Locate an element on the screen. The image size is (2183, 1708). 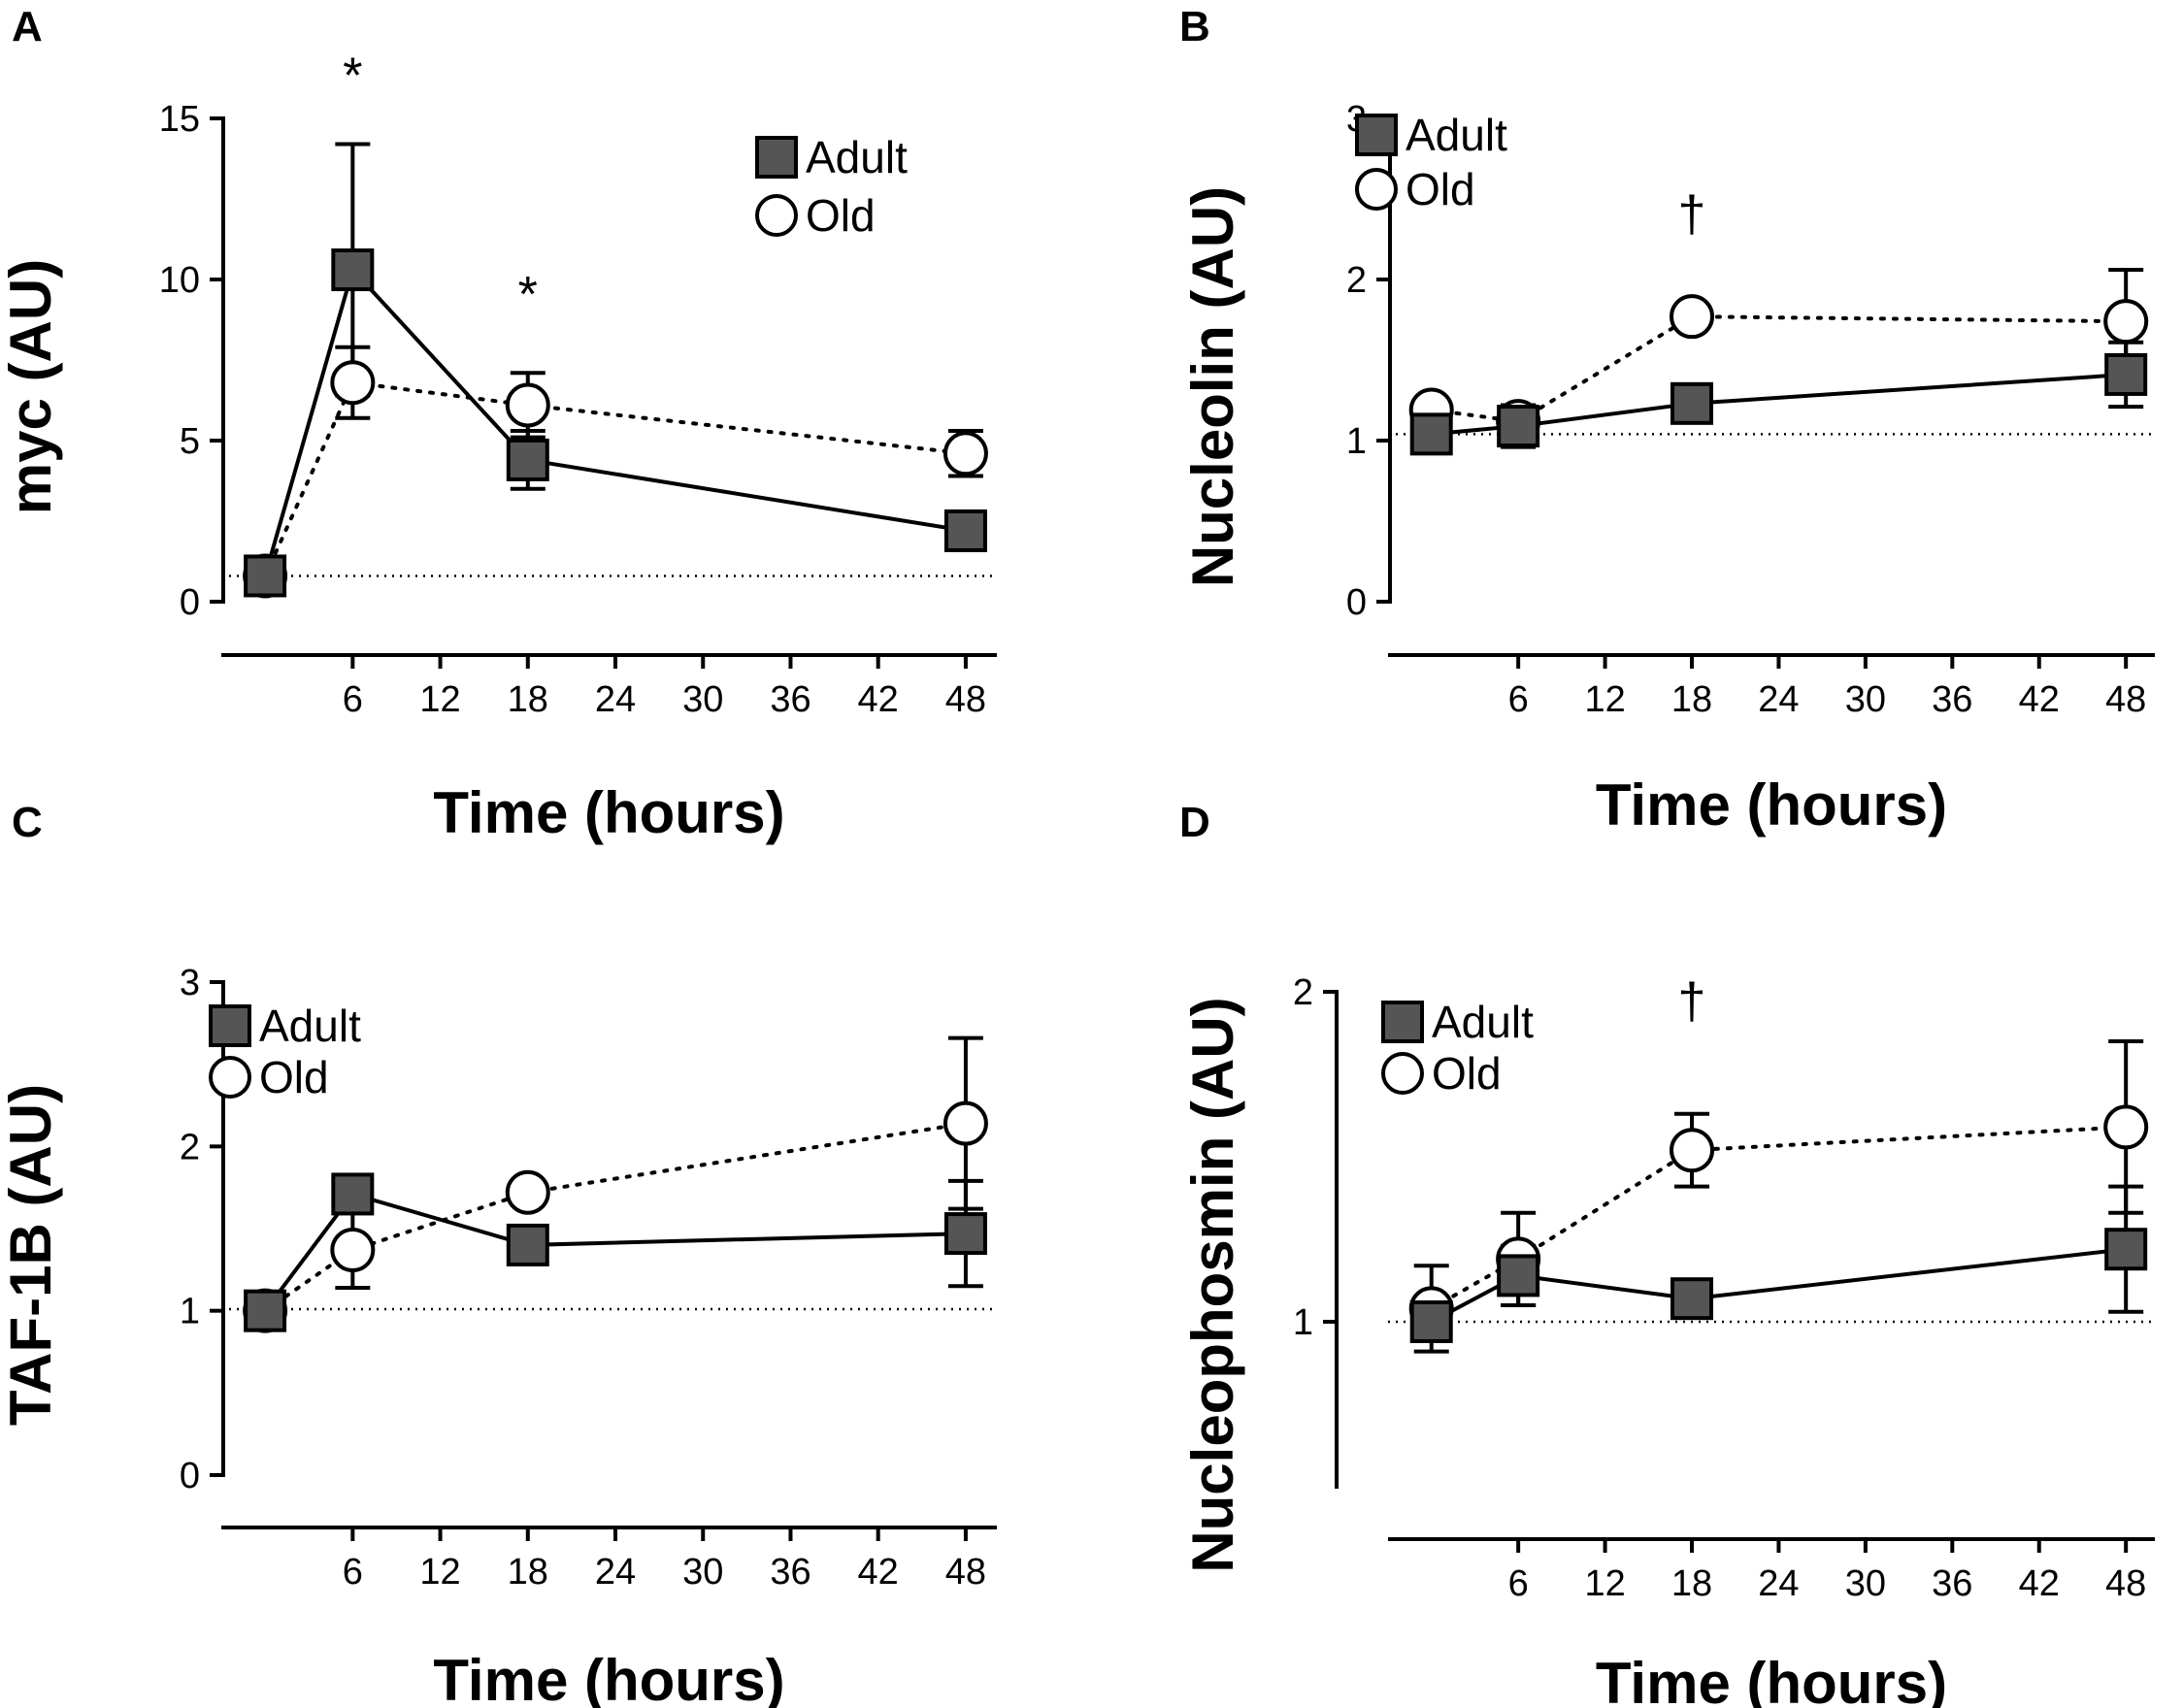
y-tick-label: 15 is located at coordinates (179, 119).